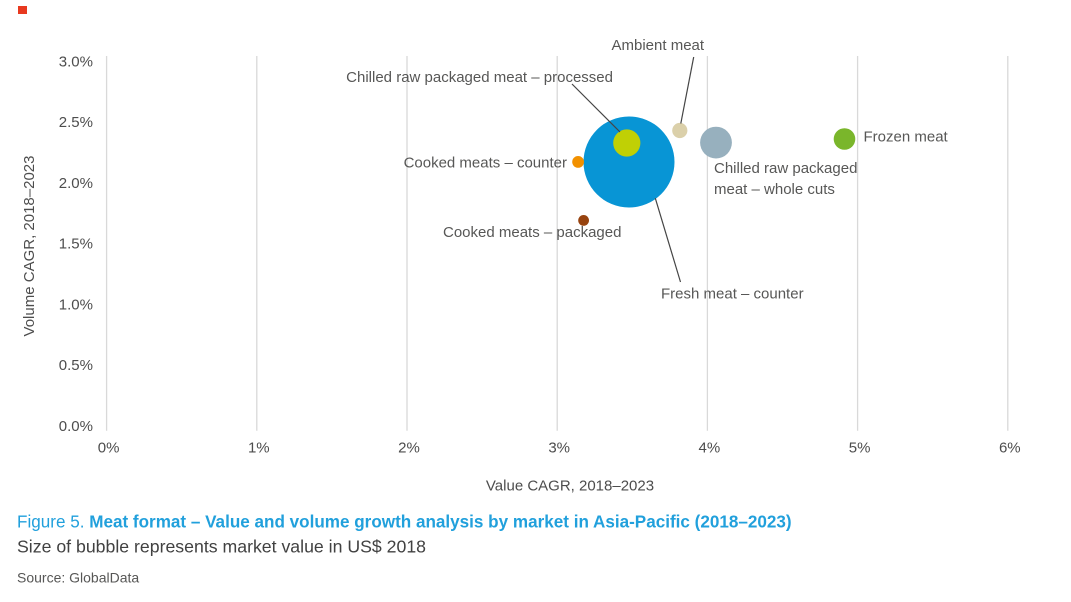 Image resolution: width=1071 pixels, height=602 pixels. What do you see at coordinates (76, 426) in the screenshot?
I see `svg-text: 0.0%` at bounding box center [76, 426].